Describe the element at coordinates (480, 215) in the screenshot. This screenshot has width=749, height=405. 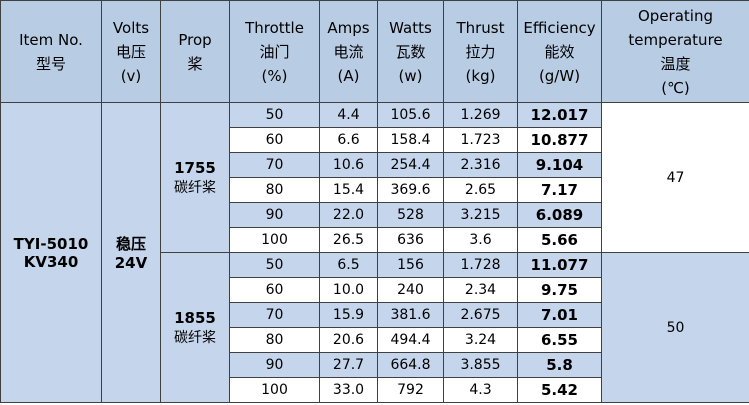
I see `value-cell: 3.215` at that location.